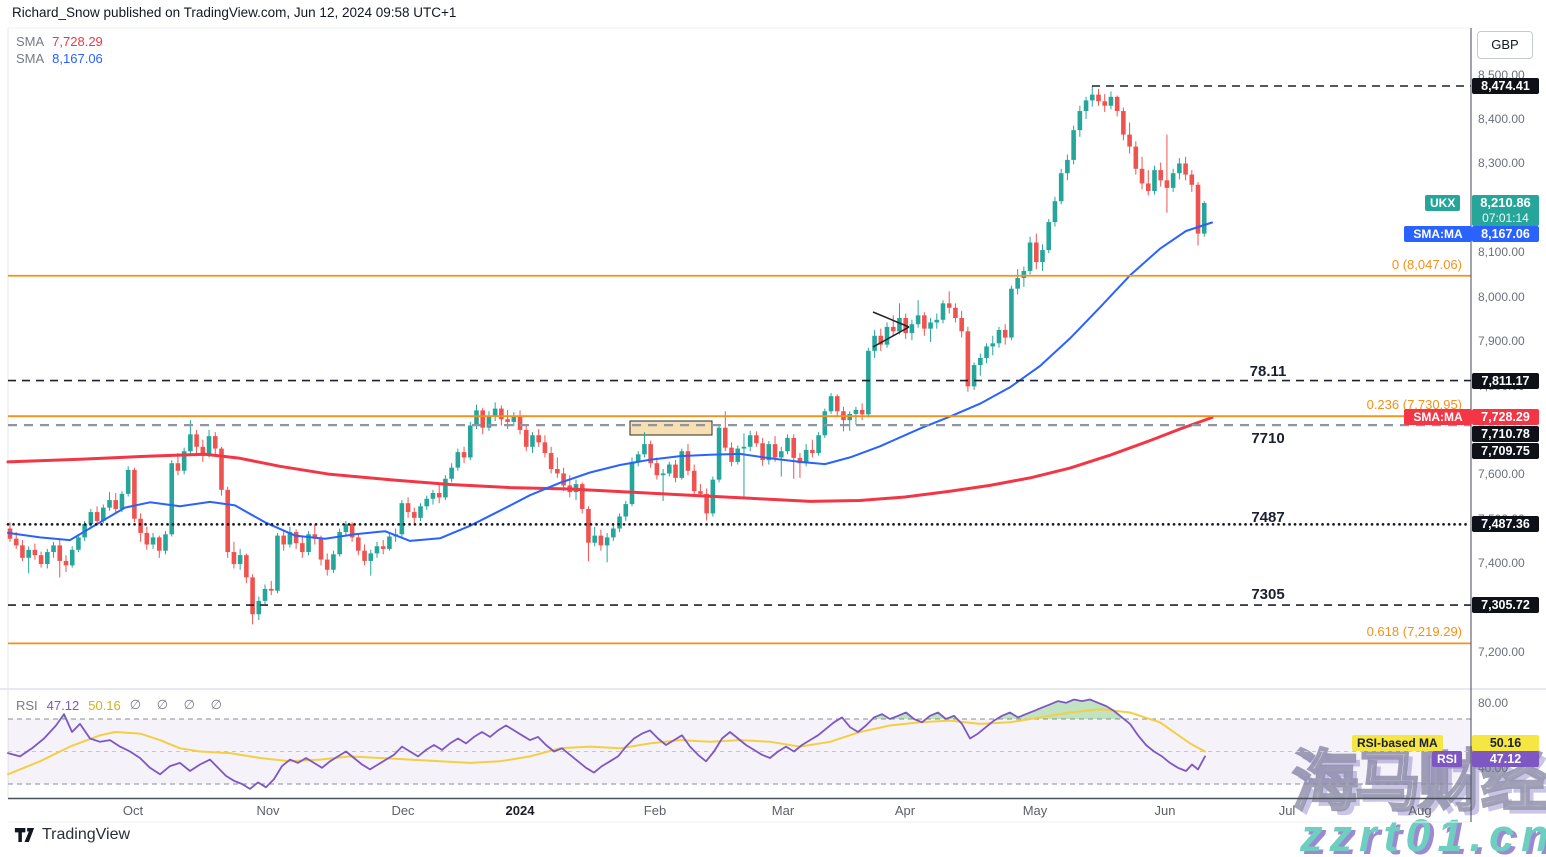 The width and height of the screenshot is (1546, 857). What do you see at coordinates (403, 810) in the screenshot?
I see `month-label-dec: Dec` at bounding box center [403, 810].